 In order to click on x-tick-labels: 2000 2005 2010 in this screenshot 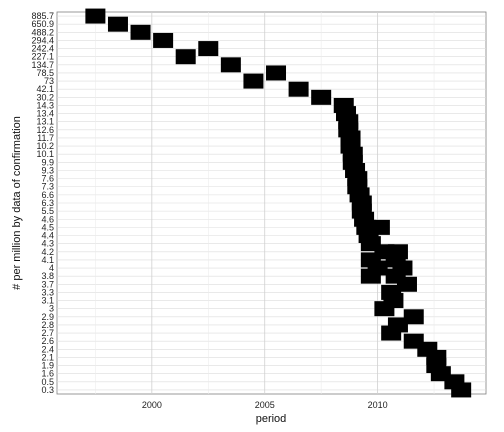, I will do `click(265, 405)`.